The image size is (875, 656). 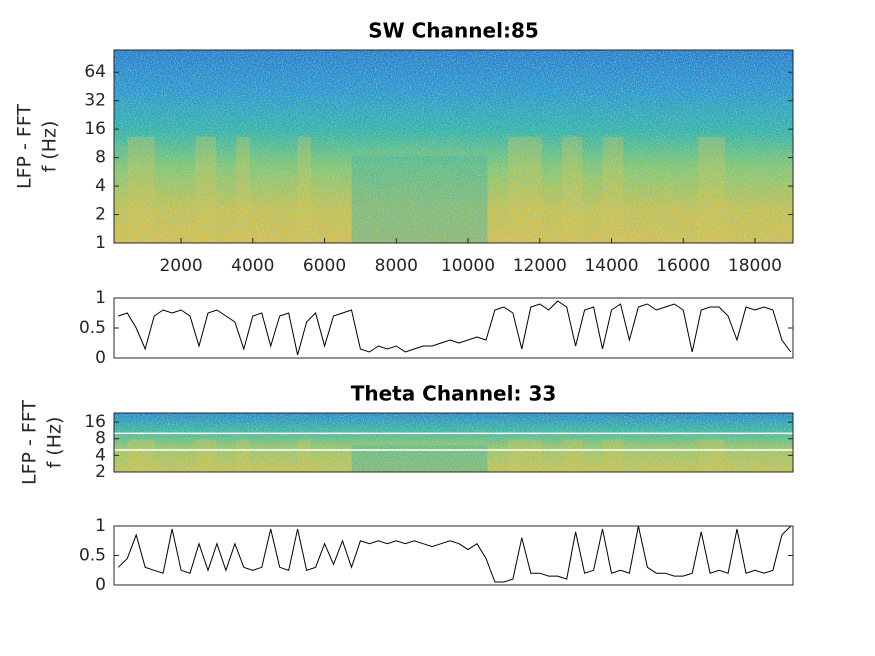 I want to click on x-tick-label: 16000, so click(x=683, y=266).